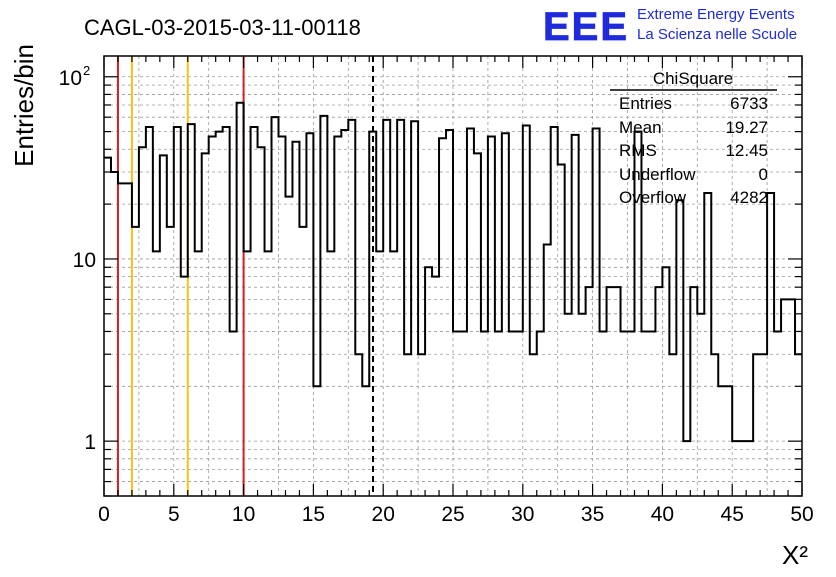  Describe the element at coordinates (104, 514) in the screenshot. I see `x-tick-label: 0` at that location.